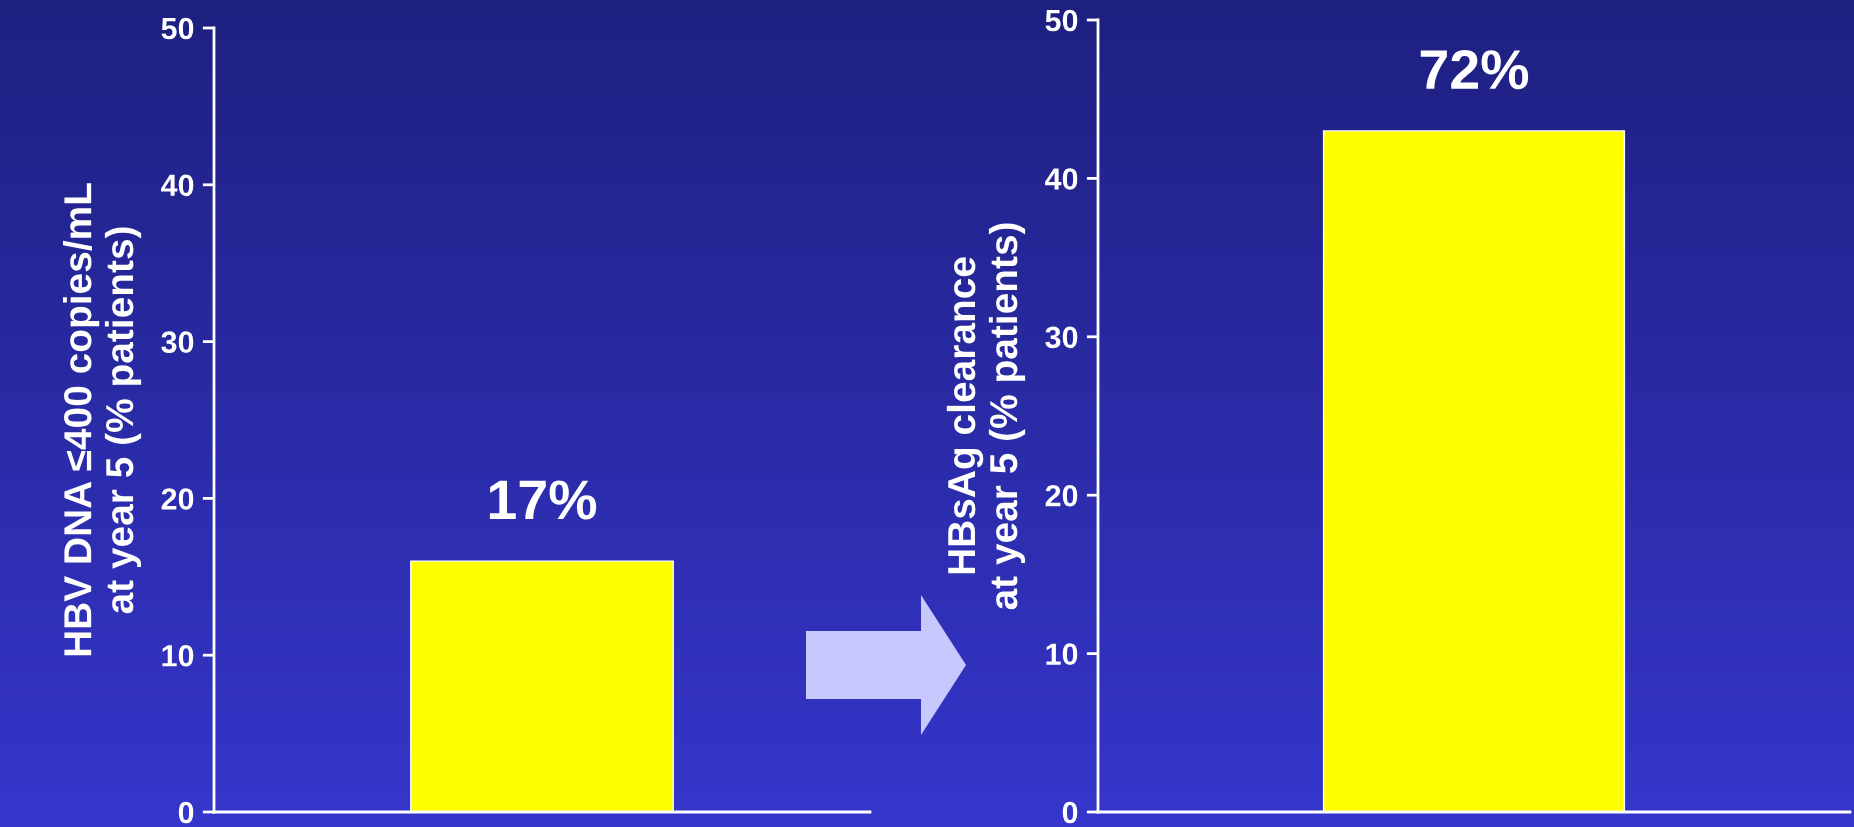  What do you see at coordinates (543, 500) in the screenshot?
I see `annotation: 17%` at bounding box center [543, 500].